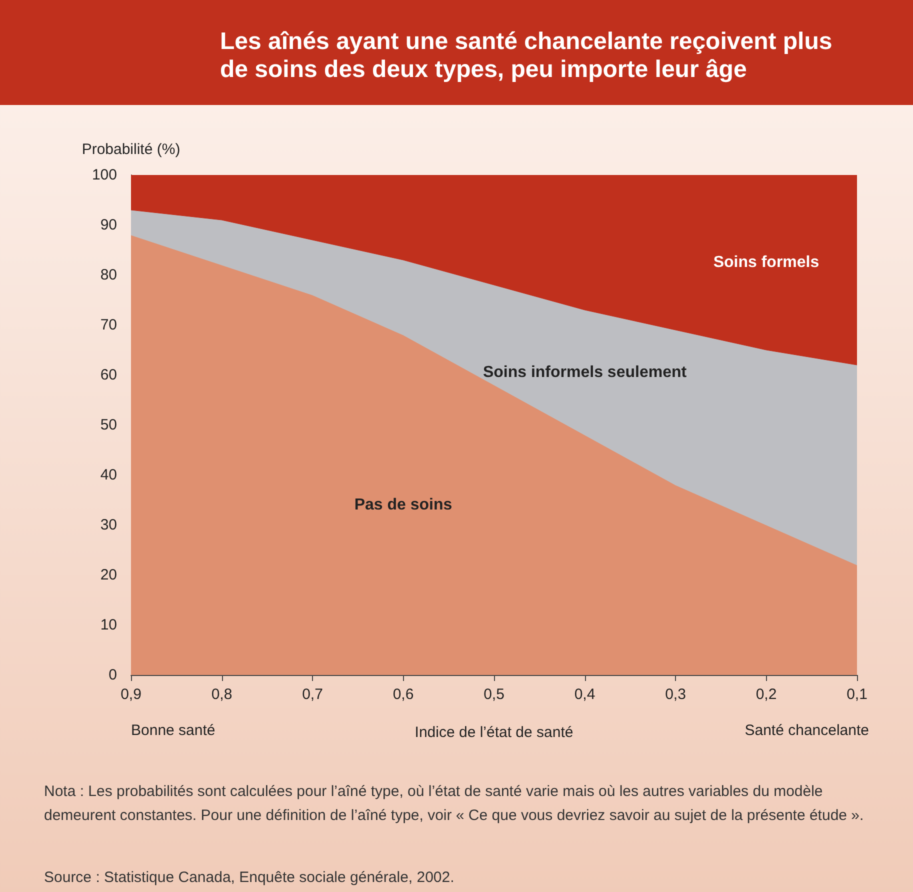 The image size is (913, 892). Describe the element at coordinates (108, 575) in the screenshot. I see `y-tick-label: 20` at that location.